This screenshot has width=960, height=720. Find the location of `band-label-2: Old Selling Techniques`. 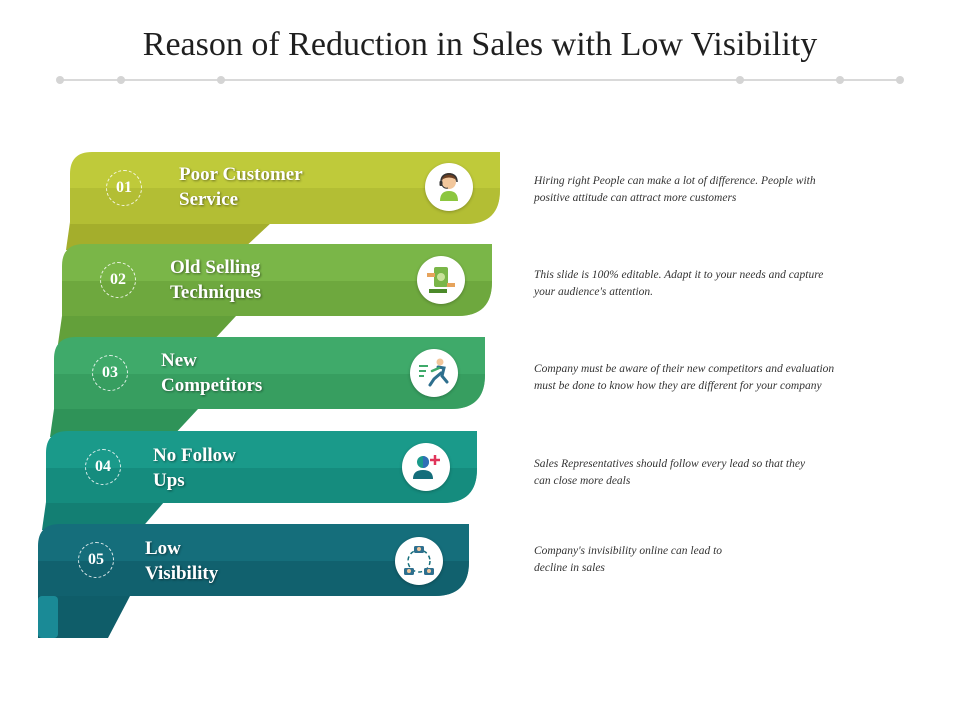

band-label-2: Old Selling Techniques is located at coordinates (215, 280).